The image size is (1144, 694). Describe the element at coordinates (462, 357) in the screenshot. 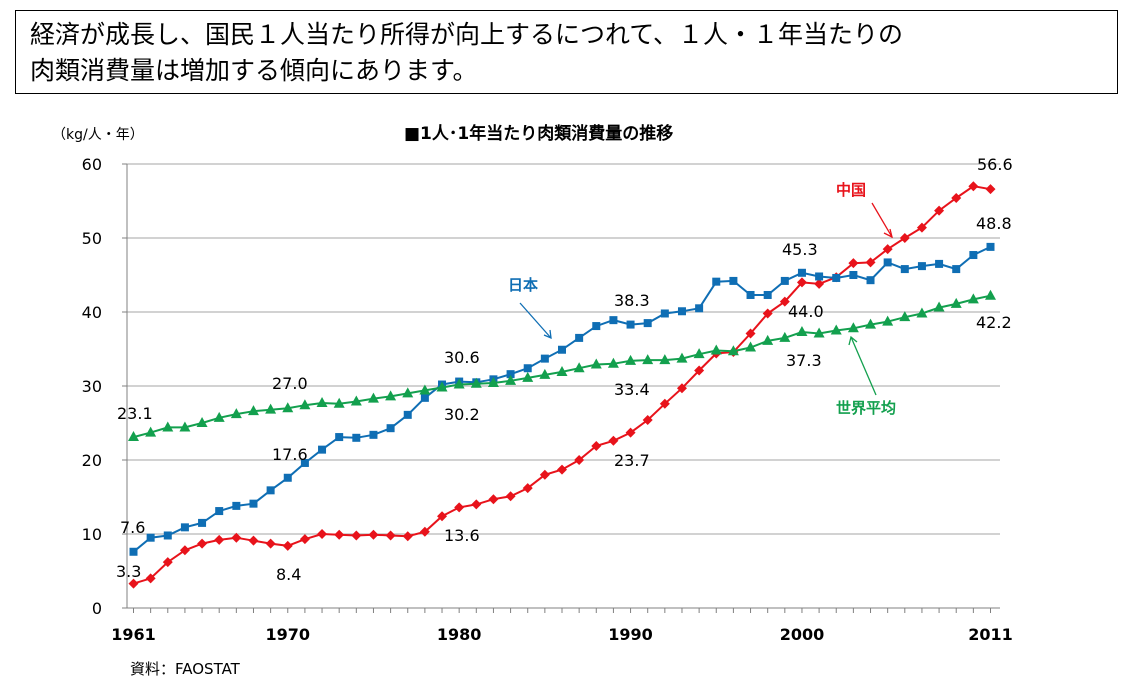

I see `data-label-14: 30.6` at that location.